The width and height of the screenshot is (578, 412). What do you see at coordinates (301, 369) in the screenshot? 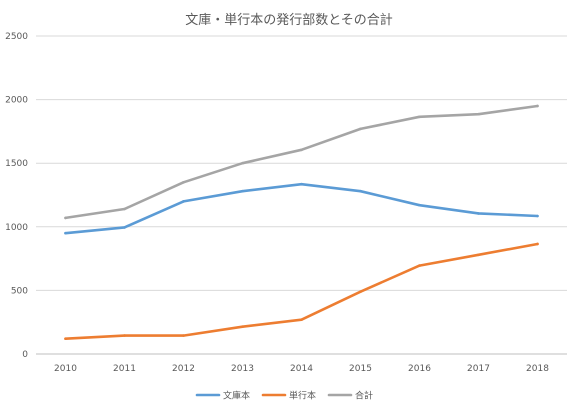
I see `x-tick-label: 2014` at bounding box center [301, 369].